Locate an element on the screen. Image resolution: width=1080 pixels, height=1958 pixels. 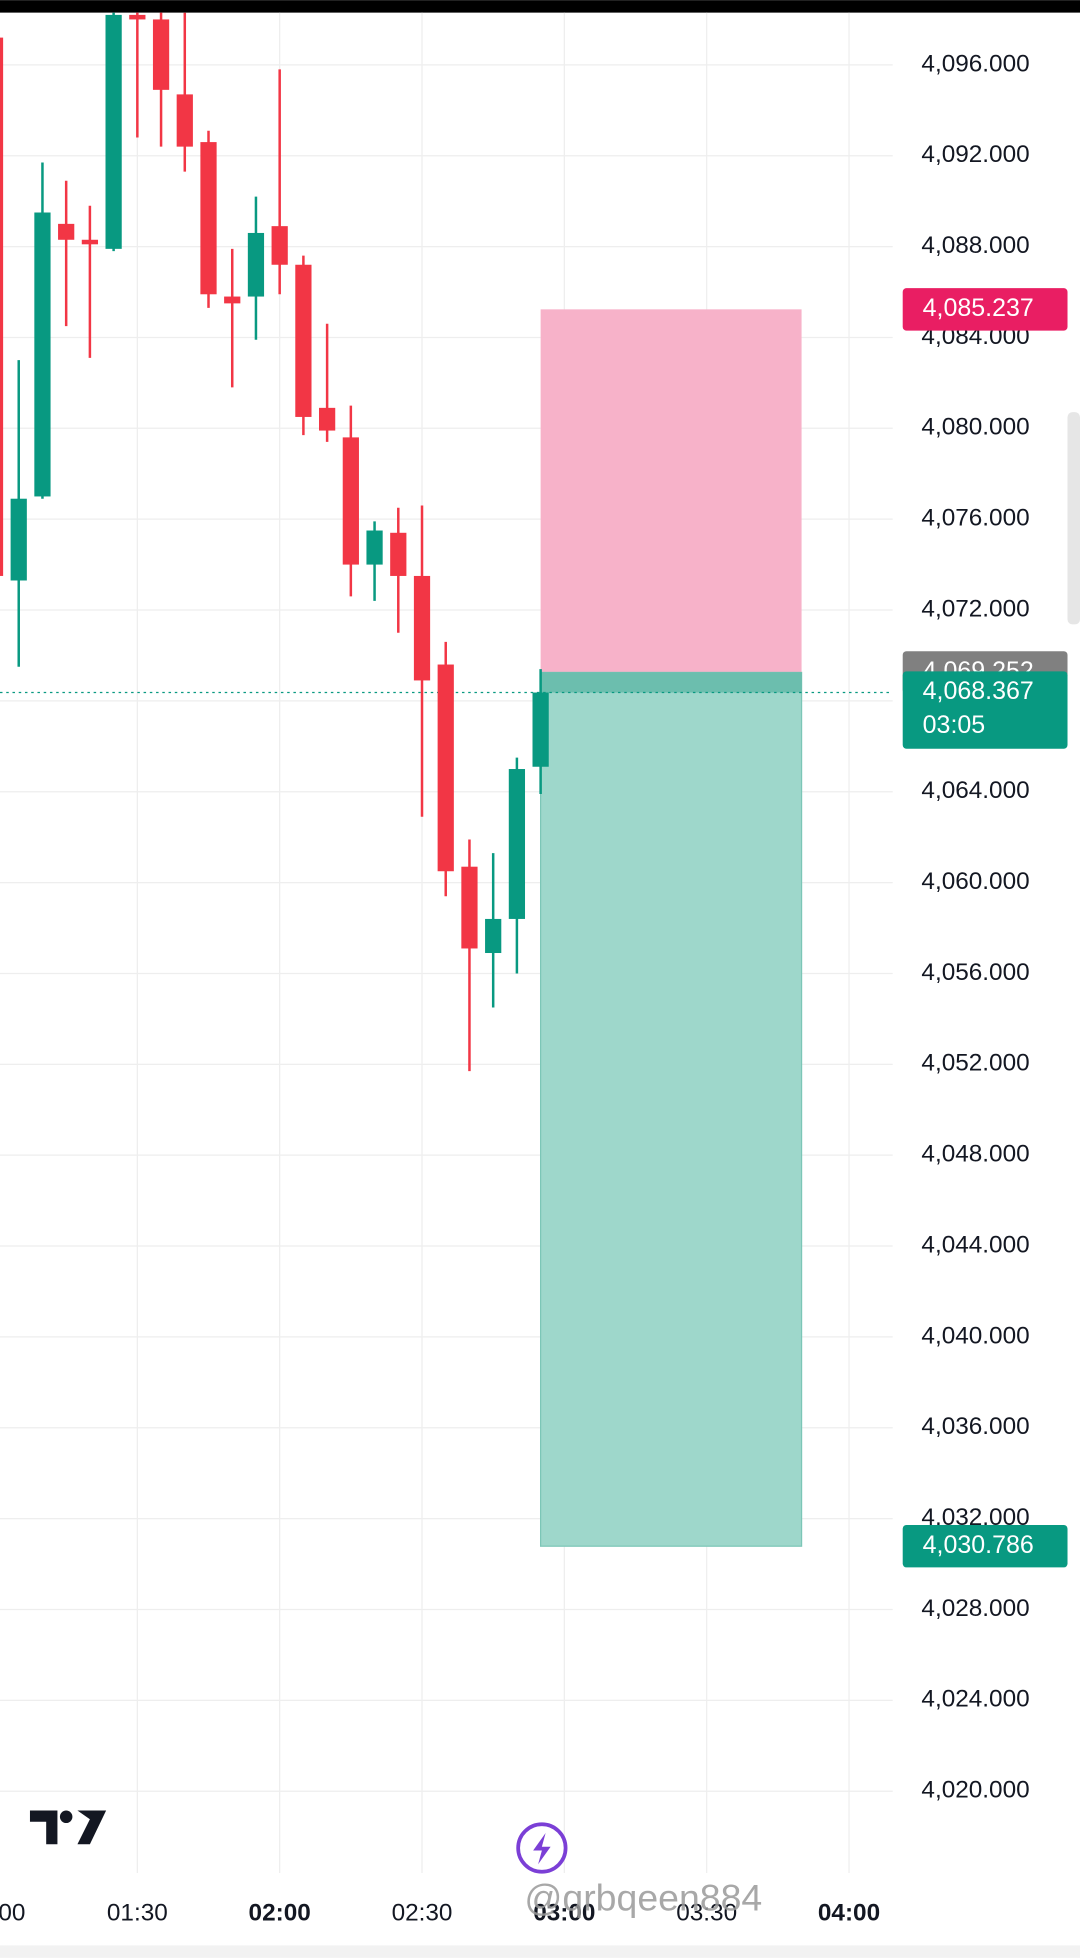
y-tick-label: 4,064.000 is located at coordinates (975, 790).